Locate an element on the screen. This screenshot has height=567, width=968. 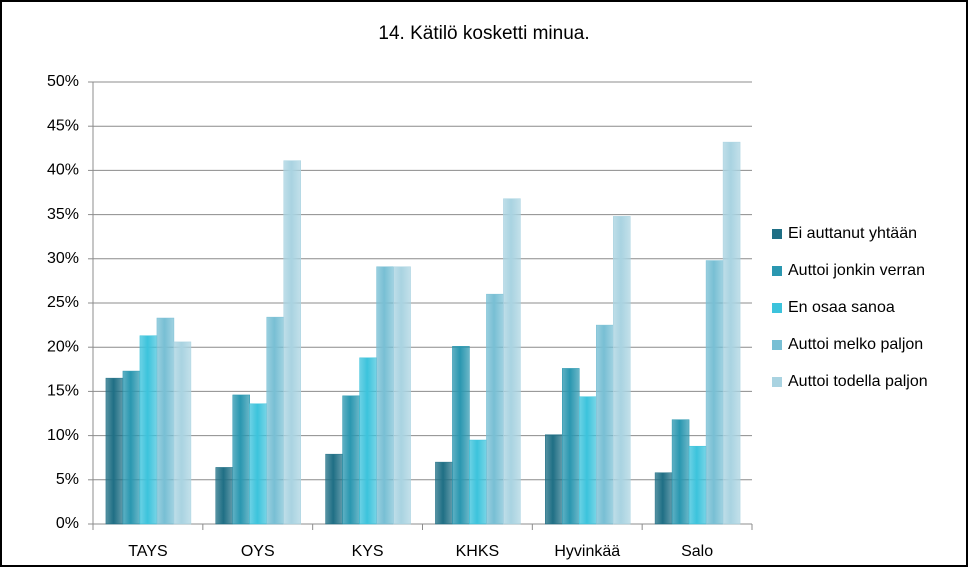
x-tick-label: KHKS is located at coordinates (478, 551).